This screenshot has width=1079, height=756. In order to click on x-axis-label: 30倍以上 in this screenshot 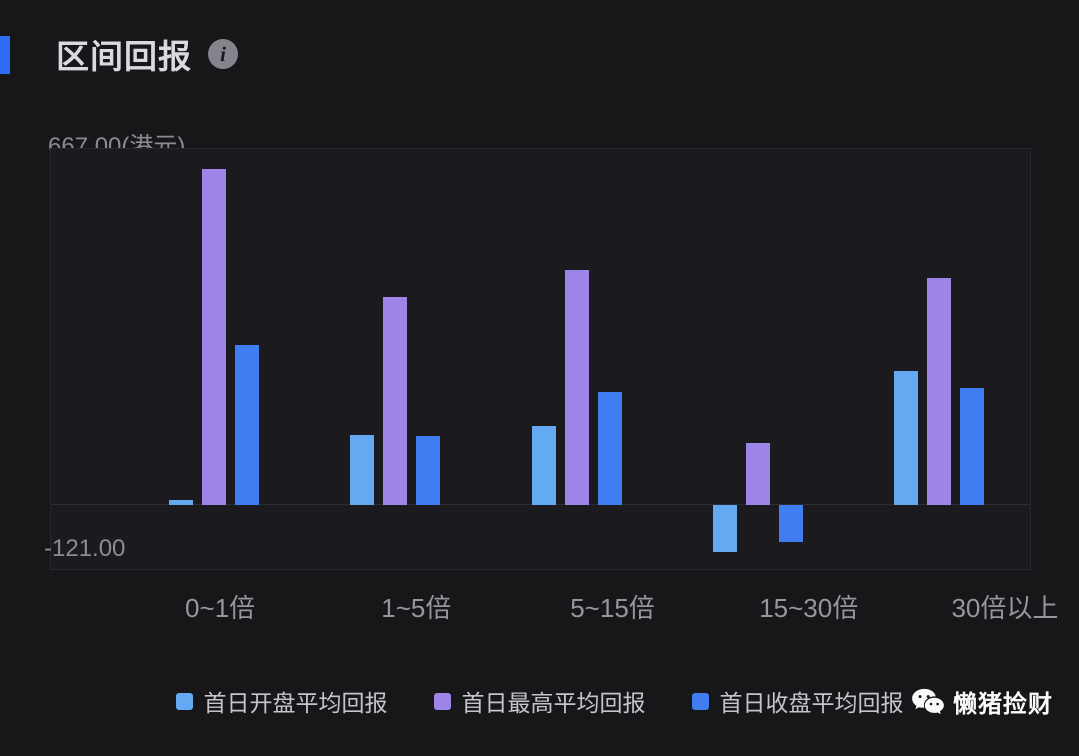, I will do `click(1005, 608)`.